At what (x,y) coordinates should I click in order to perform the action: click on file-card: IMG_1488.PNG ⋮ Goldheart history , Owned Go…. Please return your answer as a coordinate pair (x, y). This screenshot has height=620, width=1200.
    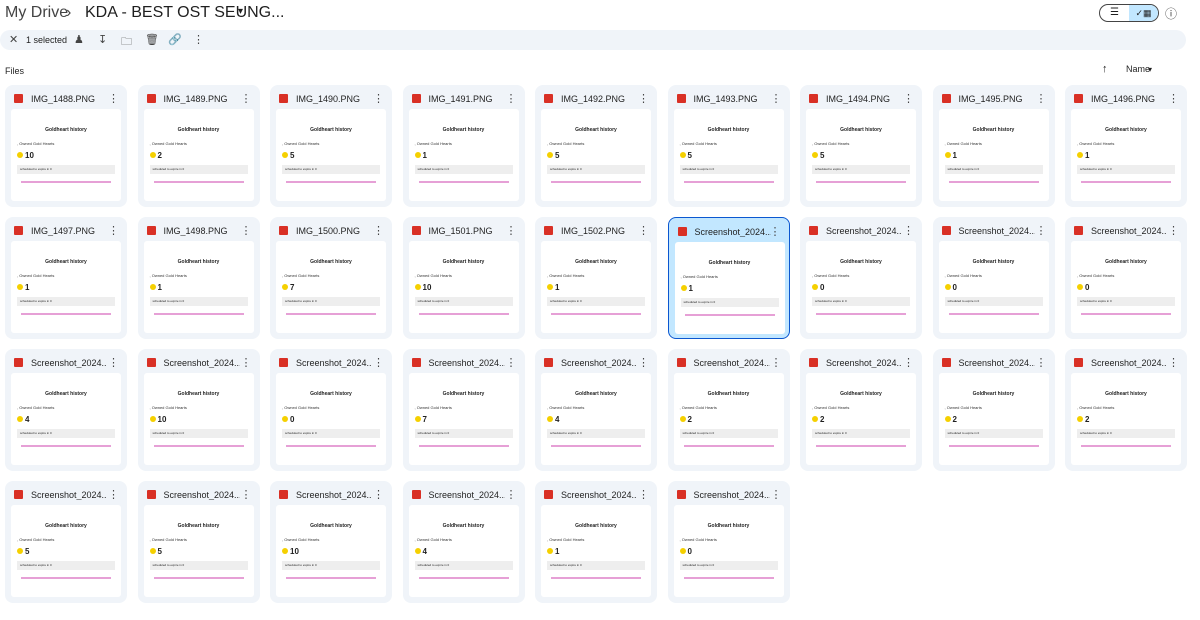
    Looking at the image, I should click on (66, 146).